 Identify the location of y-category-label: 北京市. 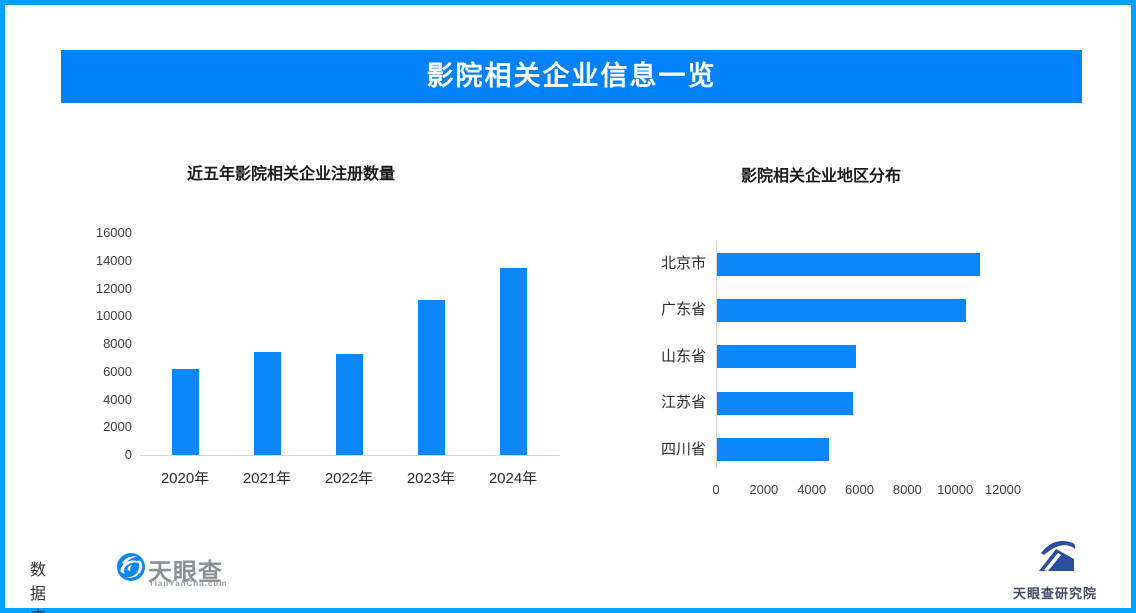
(683, 263).